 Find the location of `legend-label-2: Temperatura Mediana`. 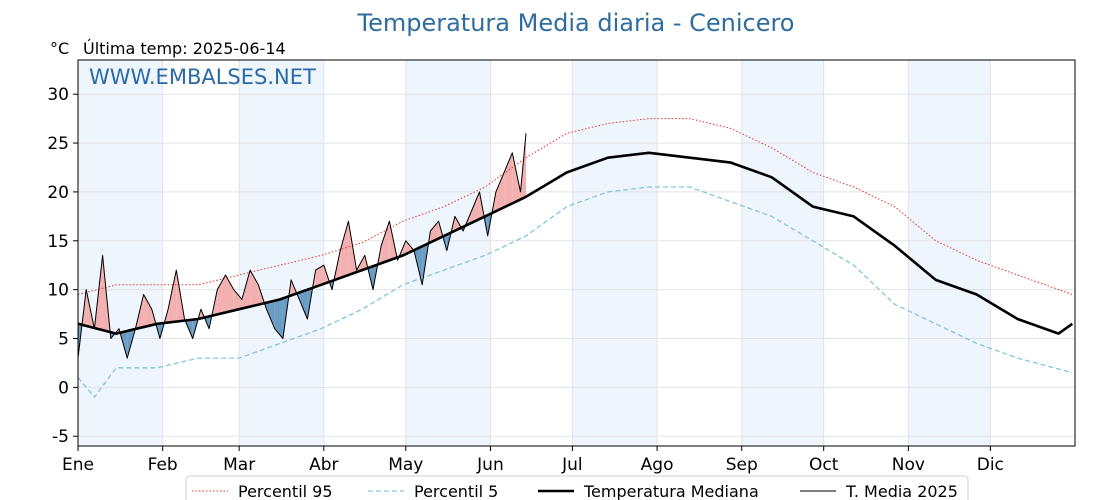

legend-label-2: Temperatura Mediana is located at coordinates (671, 491).